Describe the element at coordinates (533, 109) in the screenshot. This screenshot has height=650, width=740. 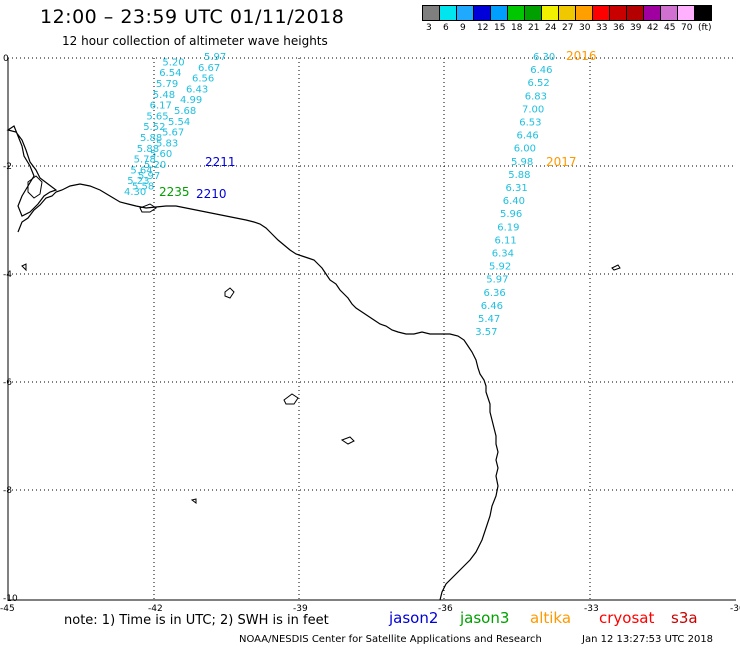
I see `wave-height-value: 7.00` at that location.